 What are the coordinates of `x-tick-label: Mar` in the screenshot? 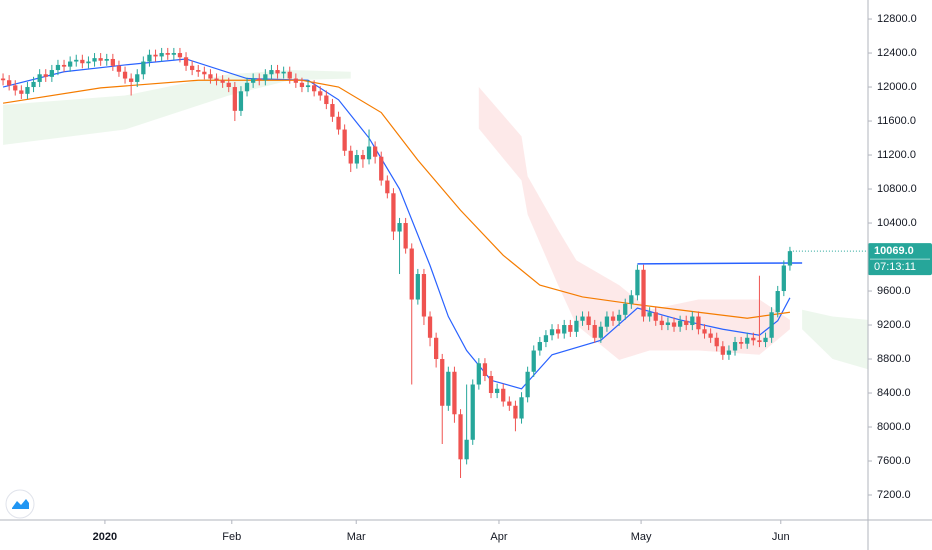 It's located at (356, 537).